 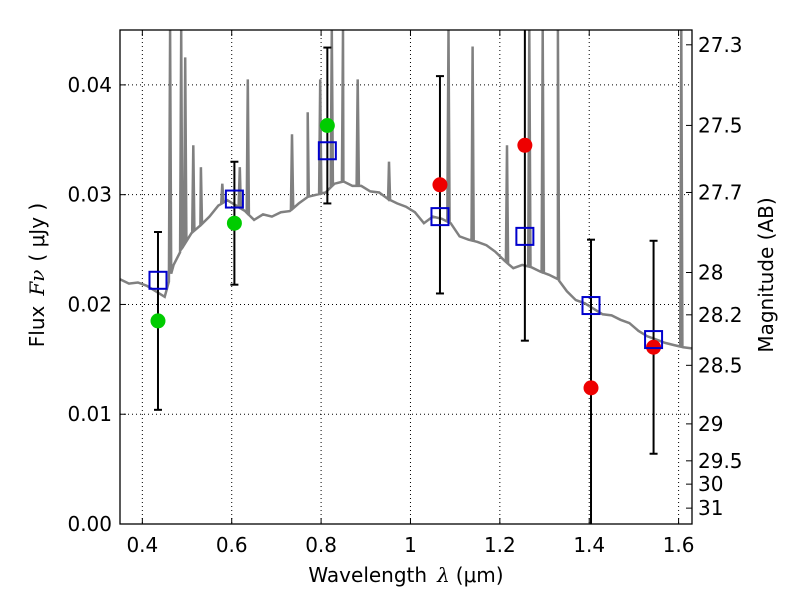 I want to click on y-axis: 0.00 0.01 0.02 0.03 0.04, so click(x=96, y=304).